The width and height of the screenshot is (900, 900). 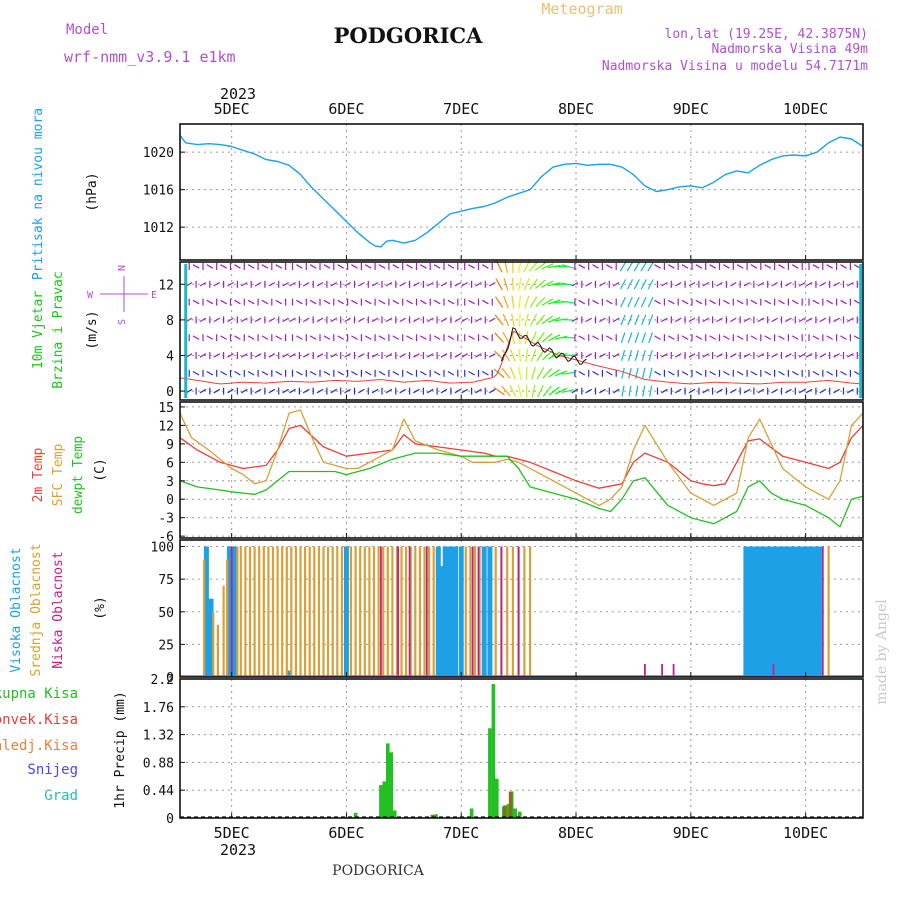 What do you see at coordinates (154, 295) in the screenshot?
I see `compass-east-label: E` at bounding box center [154, 295].